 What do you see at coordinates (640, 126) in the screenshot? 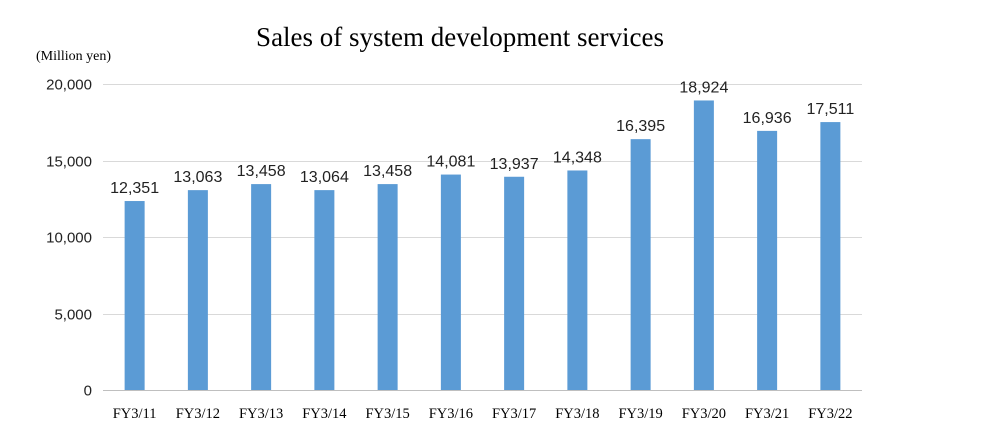
I see `data-label: 16,395` at bounding box center [640, 126].